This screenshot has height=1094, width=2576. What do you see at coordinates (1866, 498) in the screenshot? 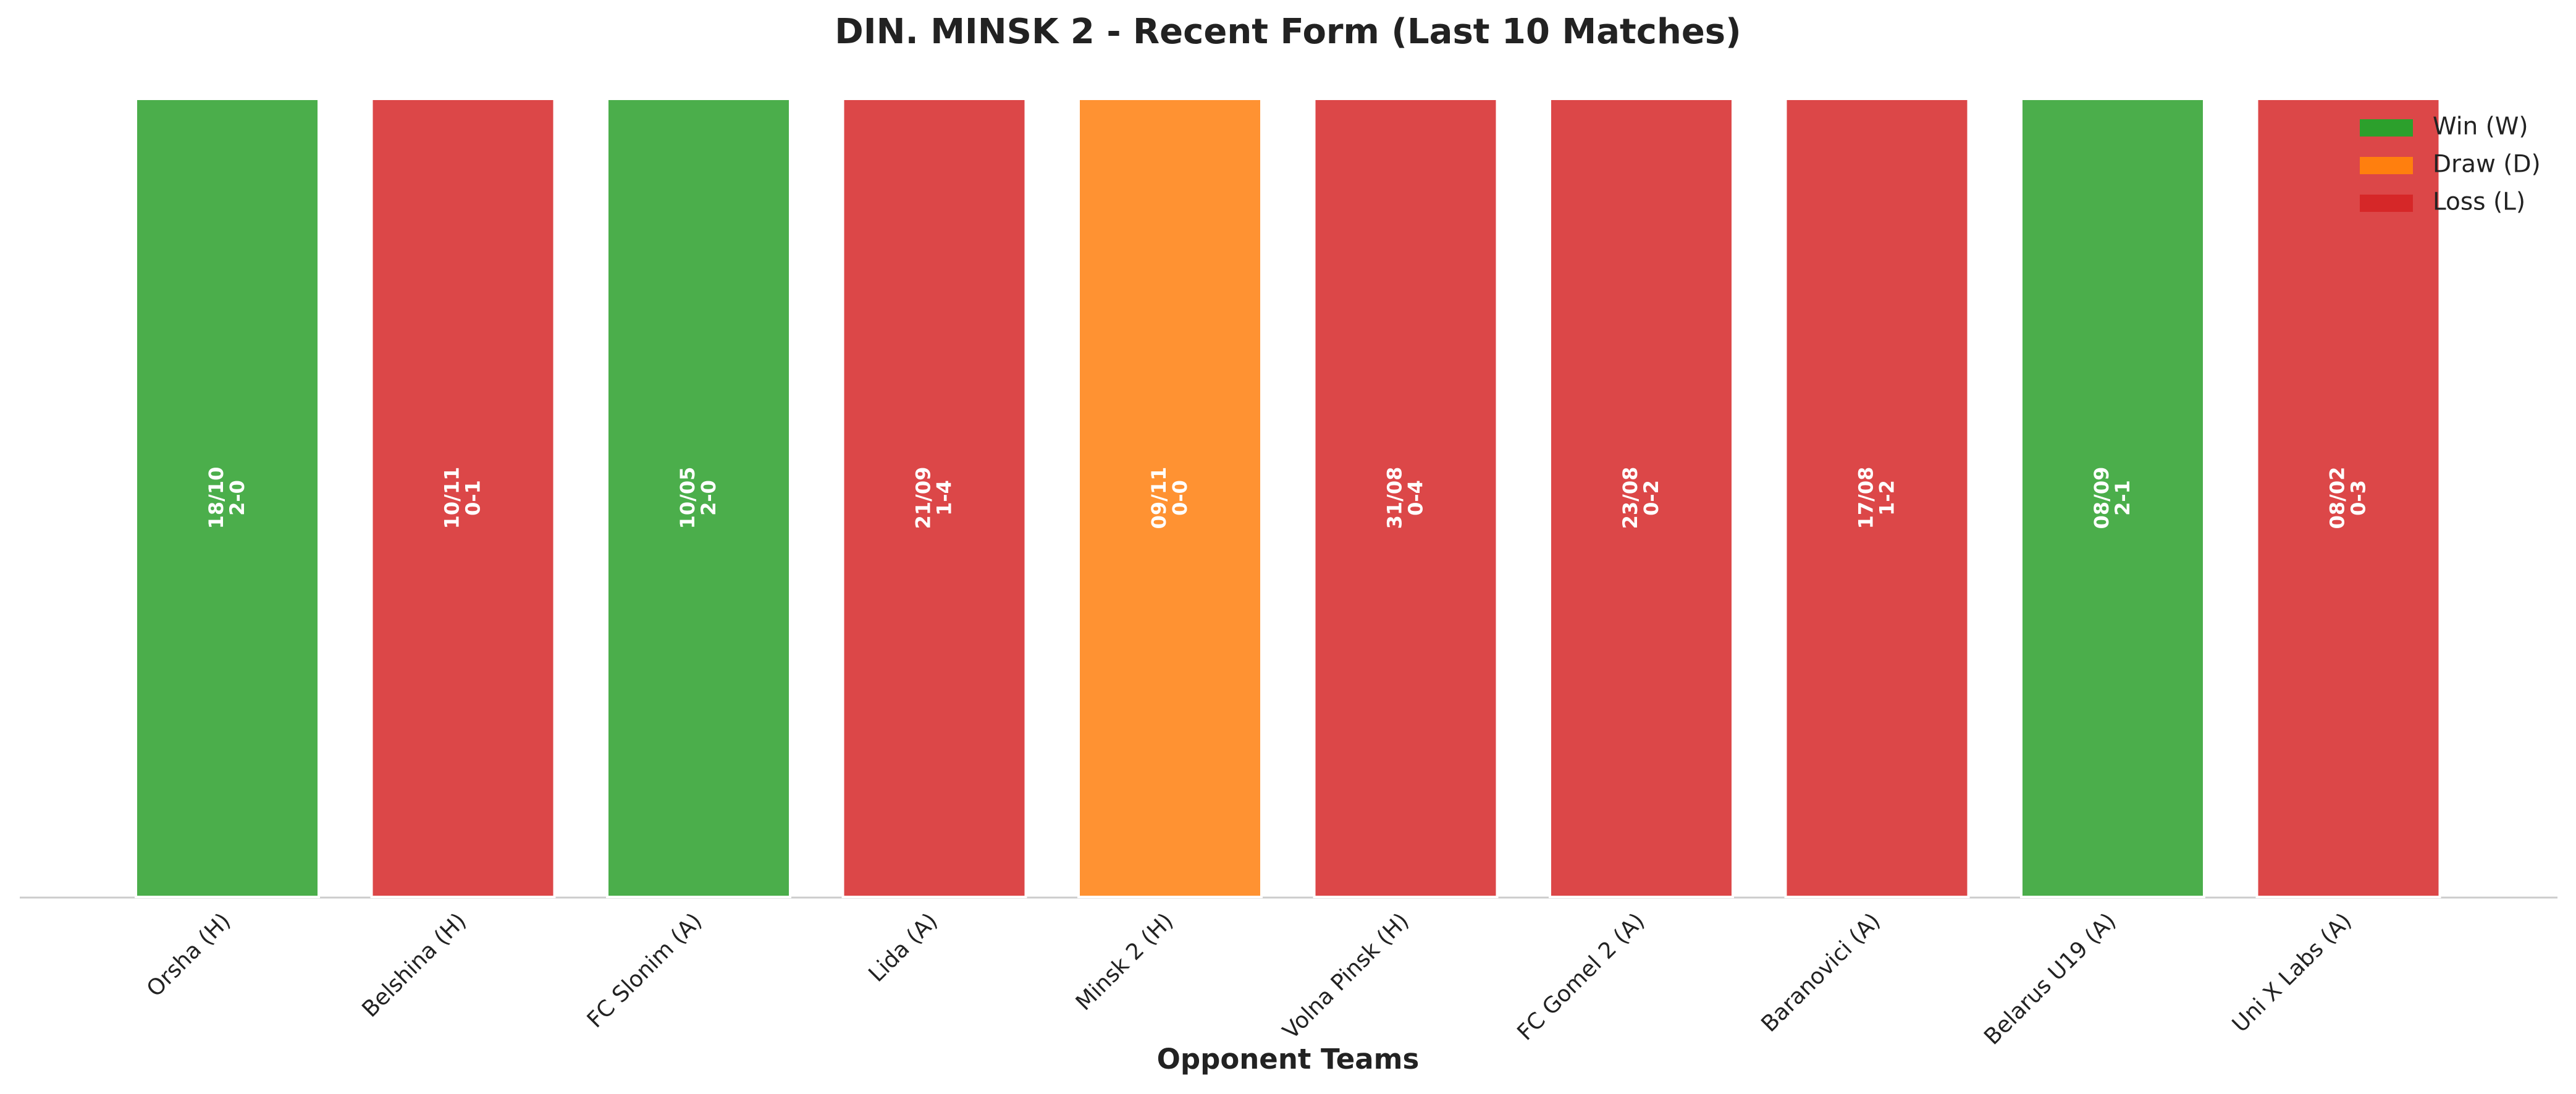
I see `bar-date-label: 17/08` at bounding box center [1866, 498].